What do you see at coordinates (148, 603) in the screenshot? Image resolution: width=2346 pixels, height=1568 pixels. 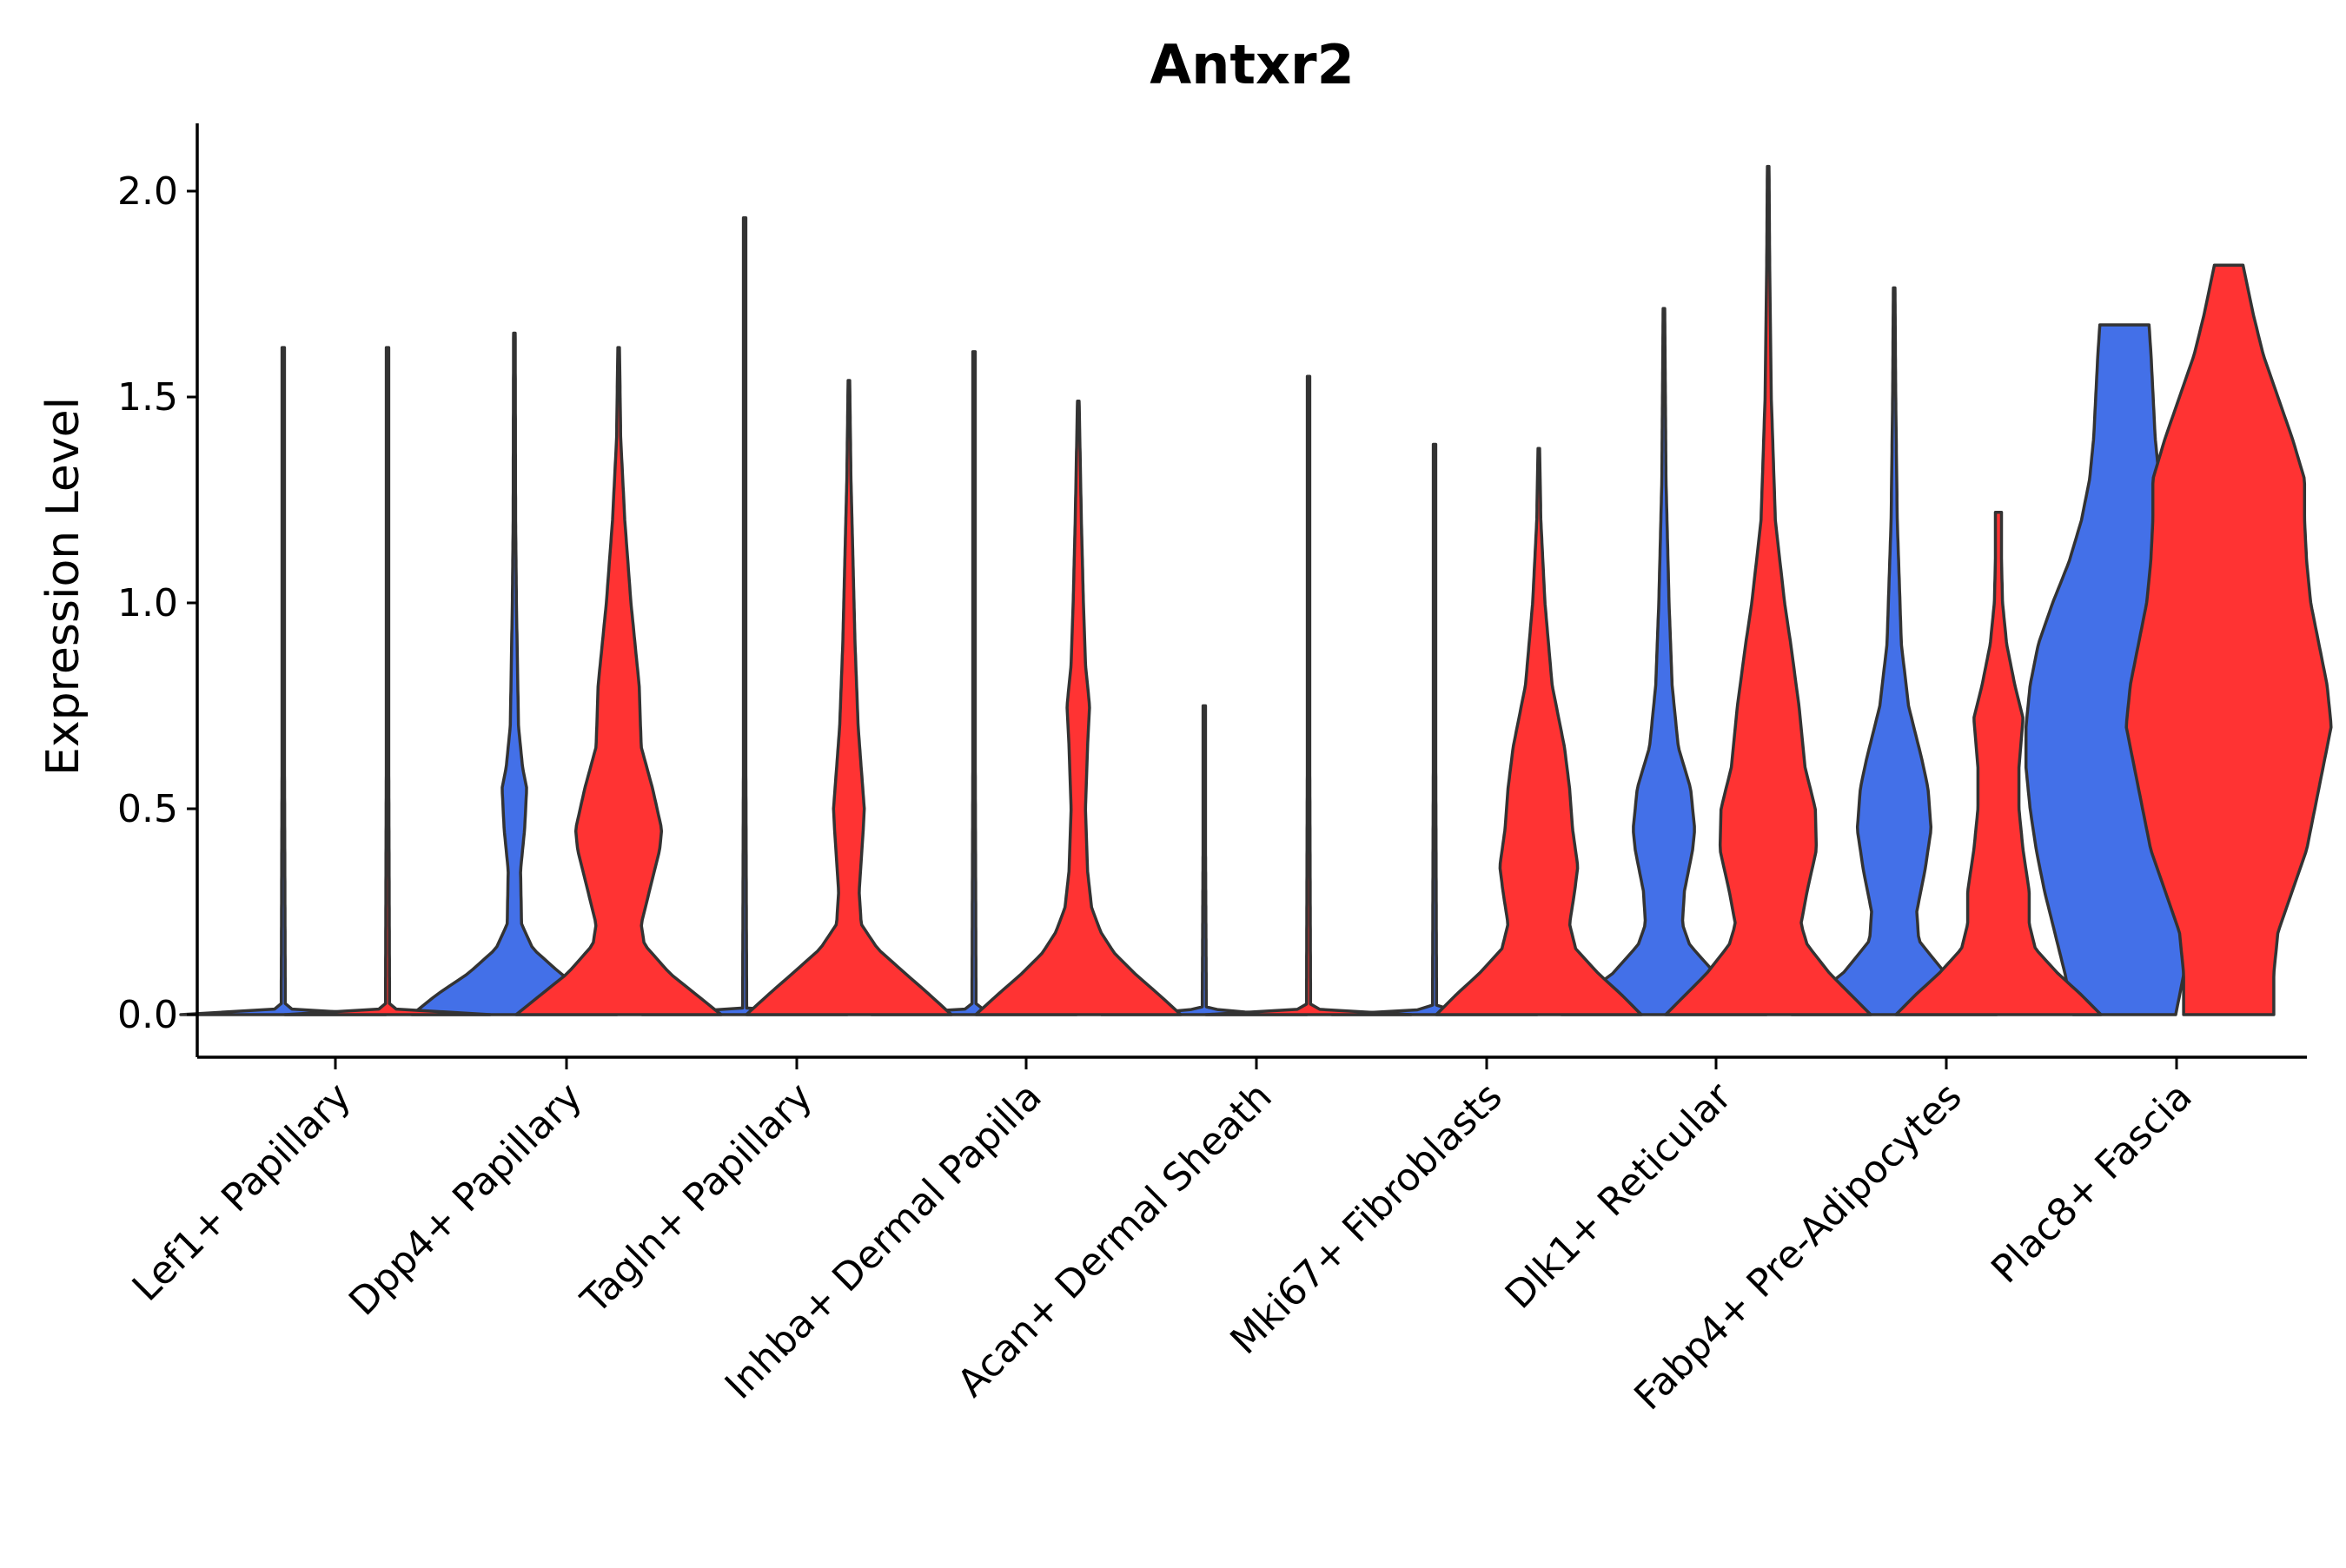 I see `y-tick-label-2: 1.0` at bounding box center [148, 603].